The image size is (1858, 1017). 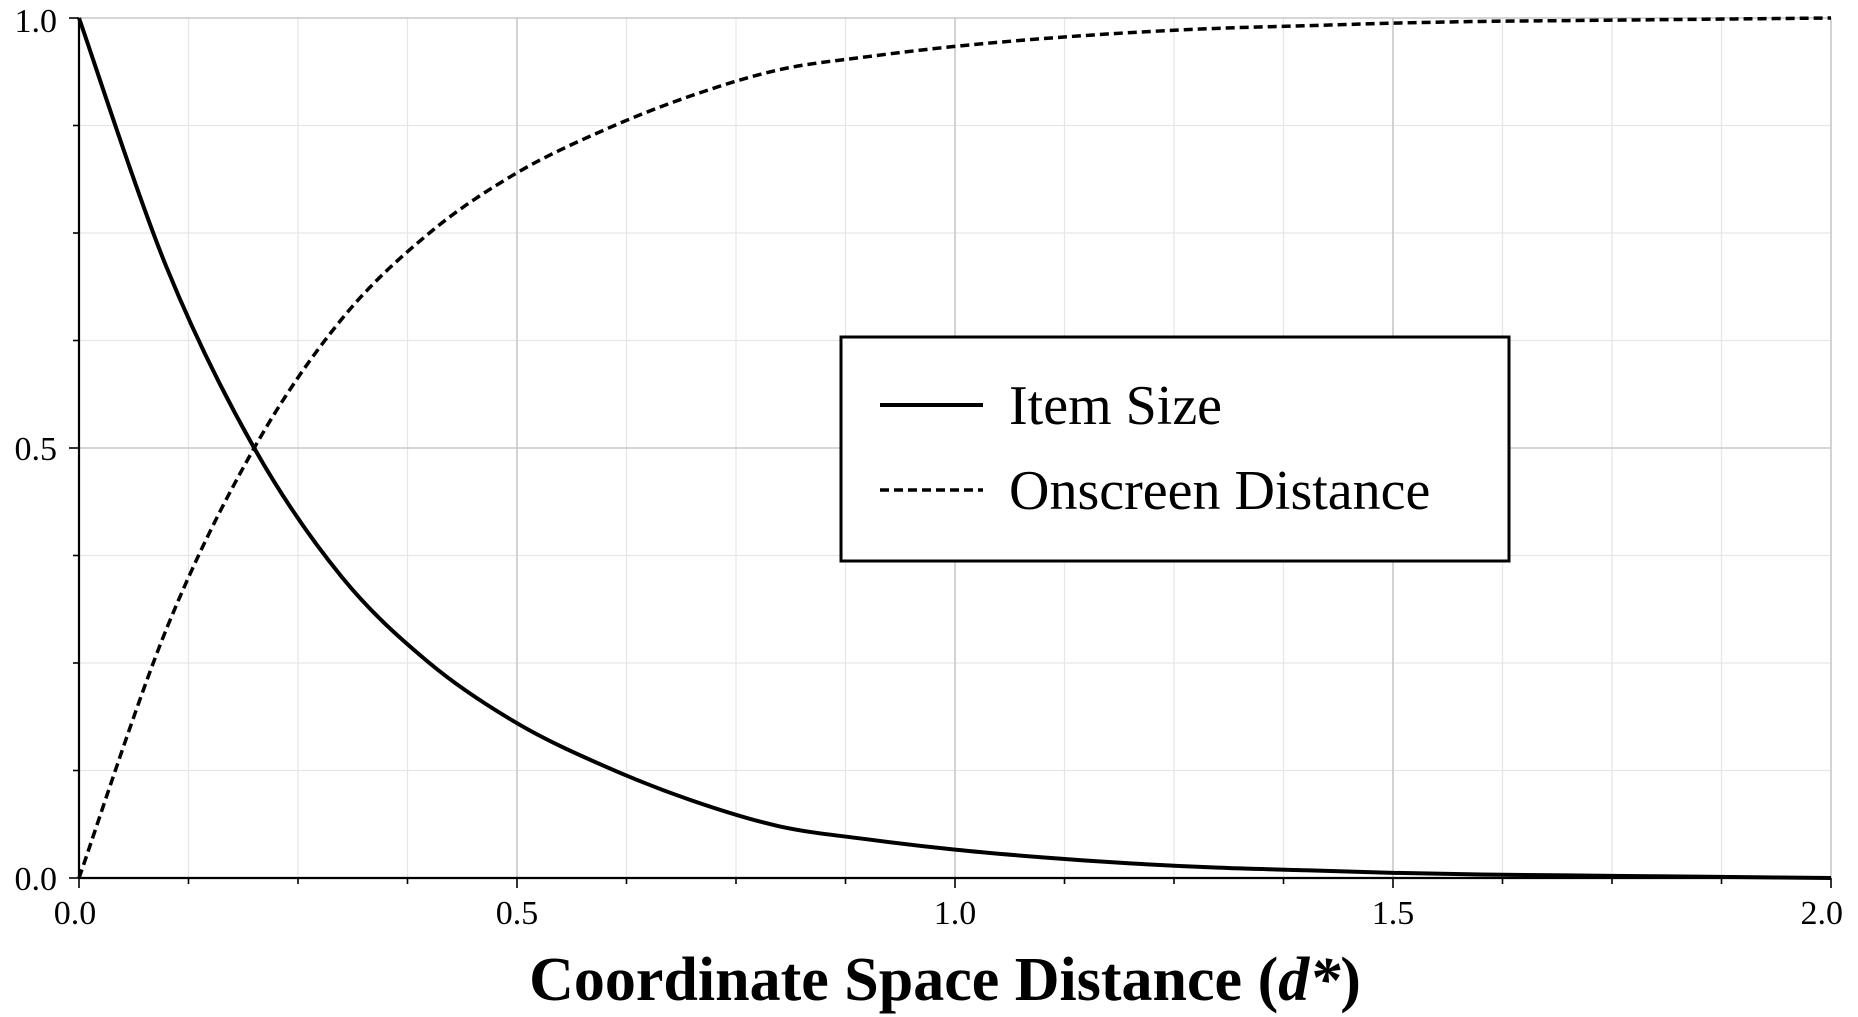 I want to click on legend-box, so click(x=1175, y=449).